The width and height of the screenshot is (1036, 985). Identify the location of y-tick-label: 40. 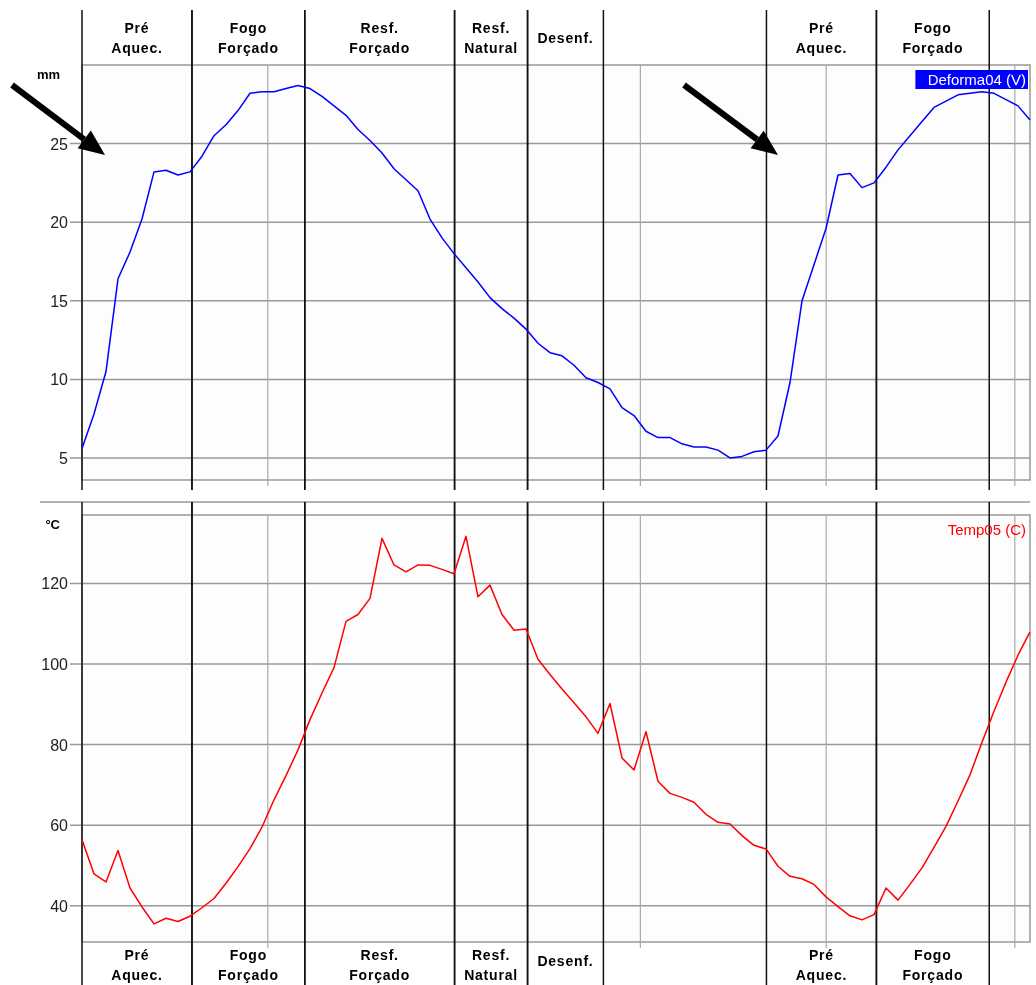
(59, 906).